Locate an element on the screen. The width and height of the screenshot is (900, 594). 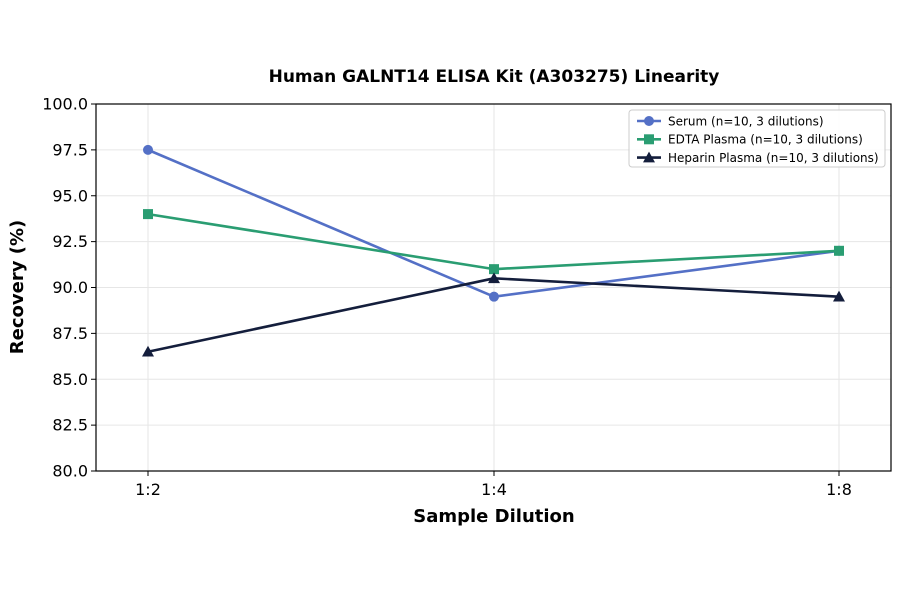
legend-item: Heparin Plasma (n=10, 3 dilutions) is located at coordinates (758, 158).